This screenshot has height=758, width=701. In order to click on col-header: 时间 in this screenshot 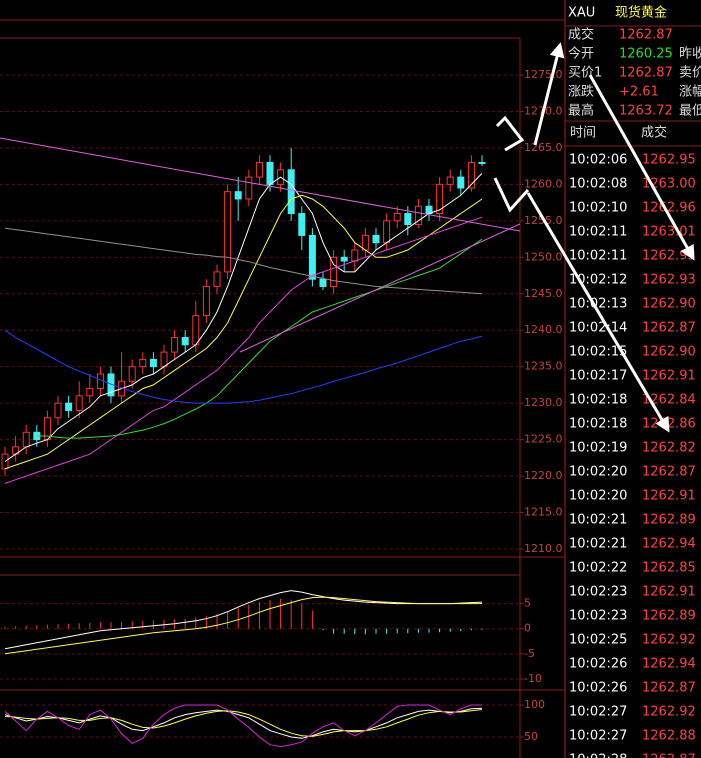, I will do `click(583, 133)`.